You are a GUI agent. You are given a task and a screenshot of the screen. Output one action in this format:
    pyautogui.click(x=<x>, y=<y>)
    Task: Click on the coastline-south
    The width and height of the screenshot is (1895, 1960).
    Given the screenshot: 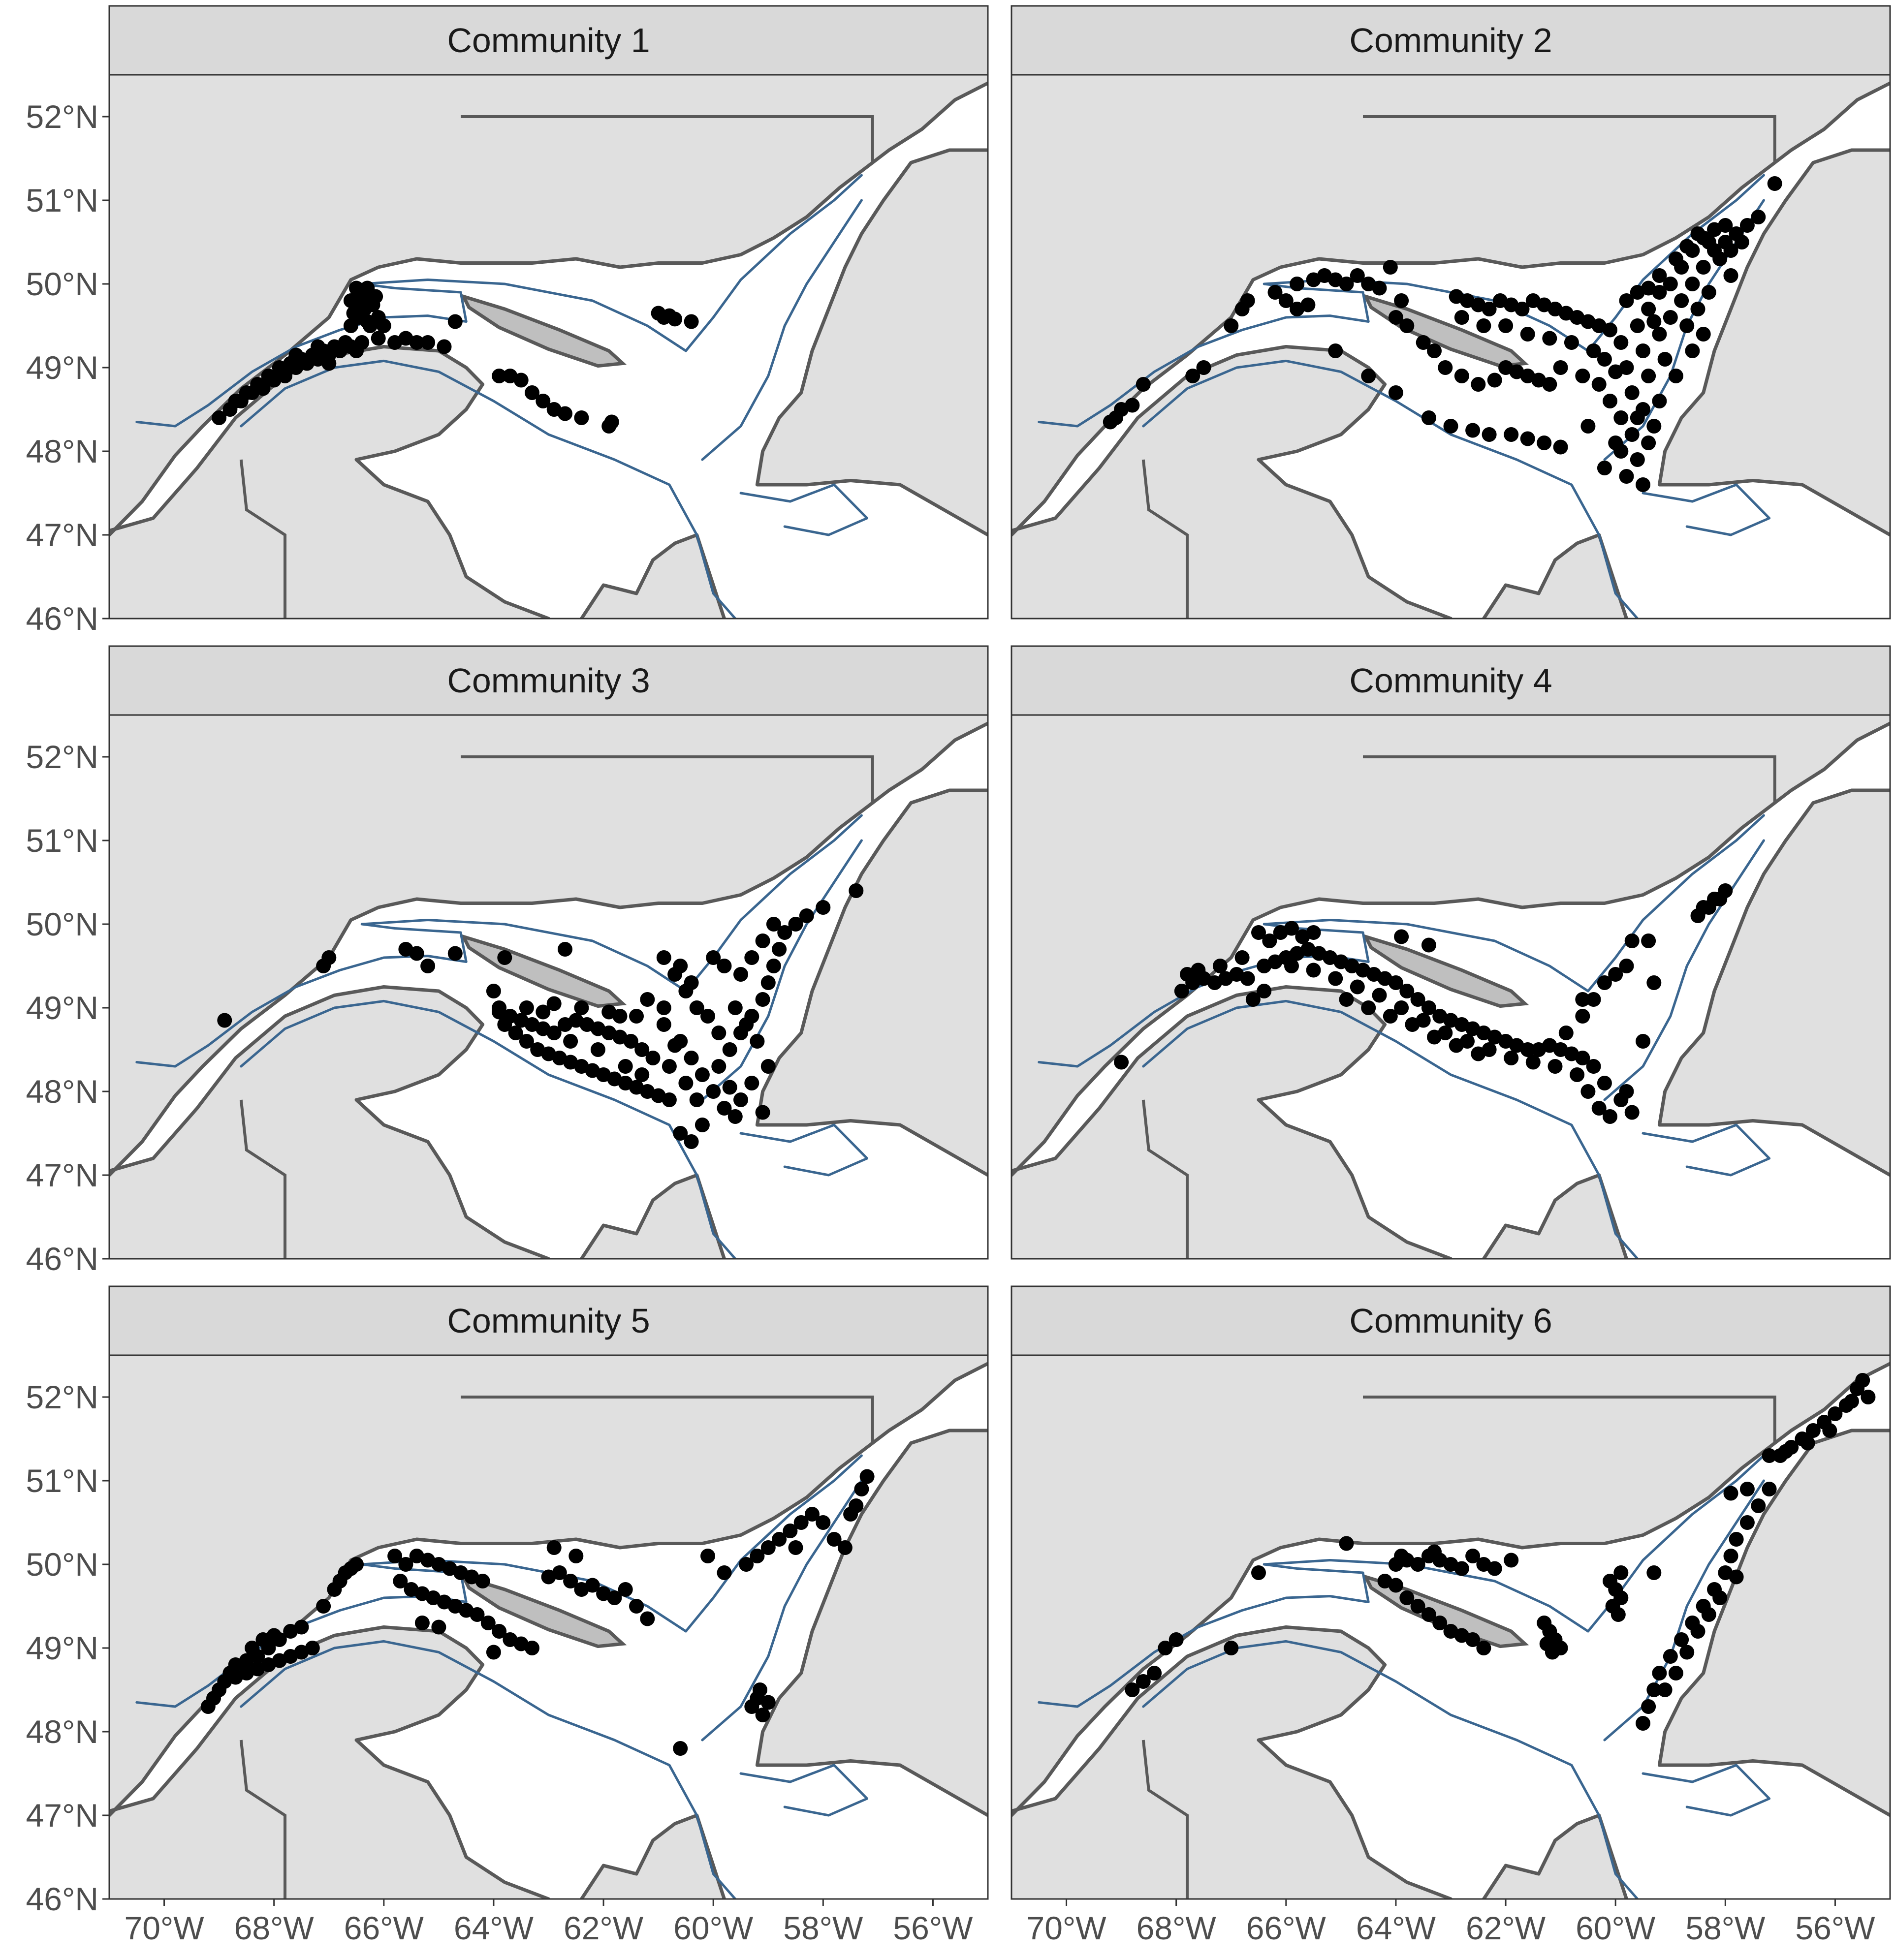 What is the action you would take?
    pyautogui.click(x=329, y=1122)
    